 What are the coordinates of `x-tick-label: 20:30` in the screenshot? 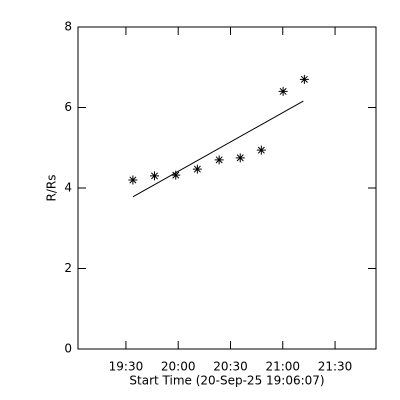 It's located at (230, 367).